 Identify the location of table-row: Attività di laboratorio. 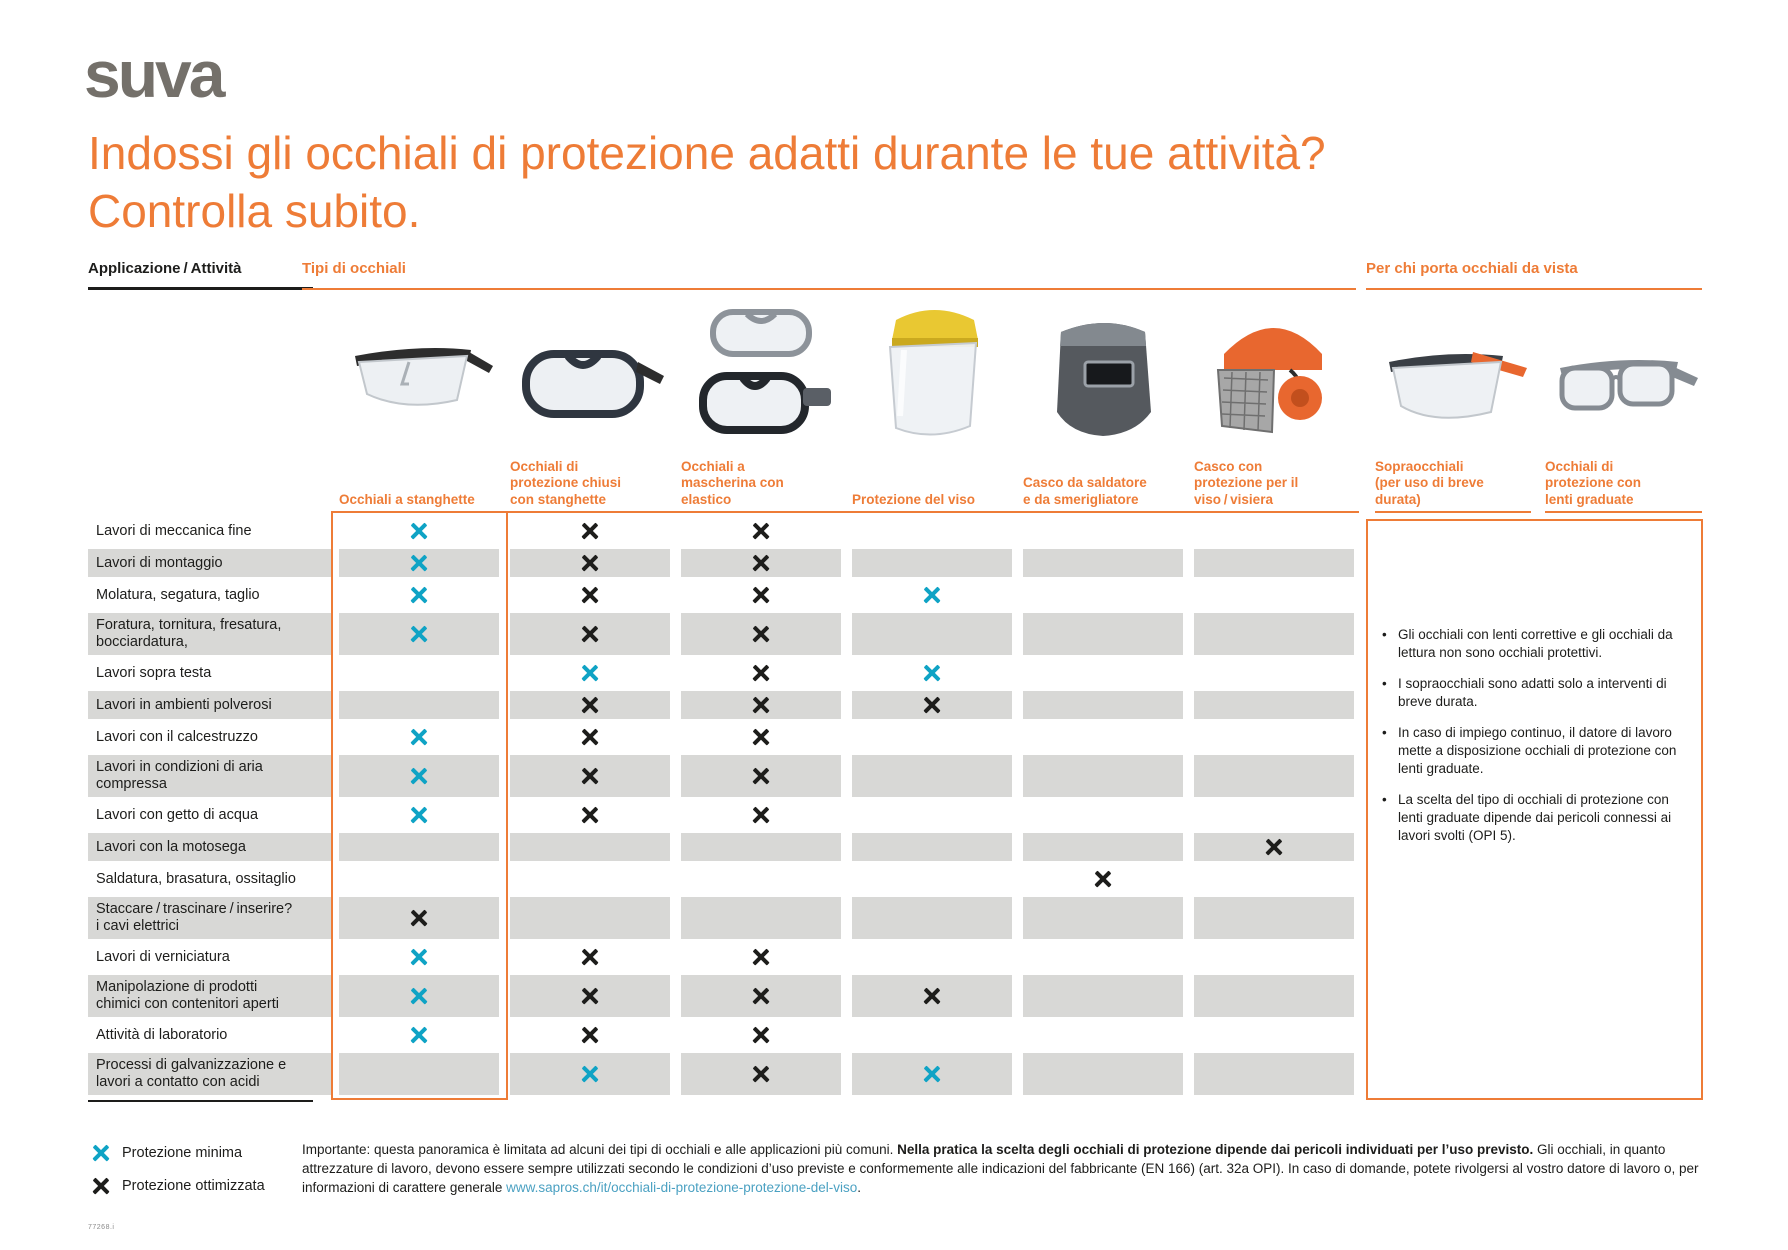
(721, 1035).